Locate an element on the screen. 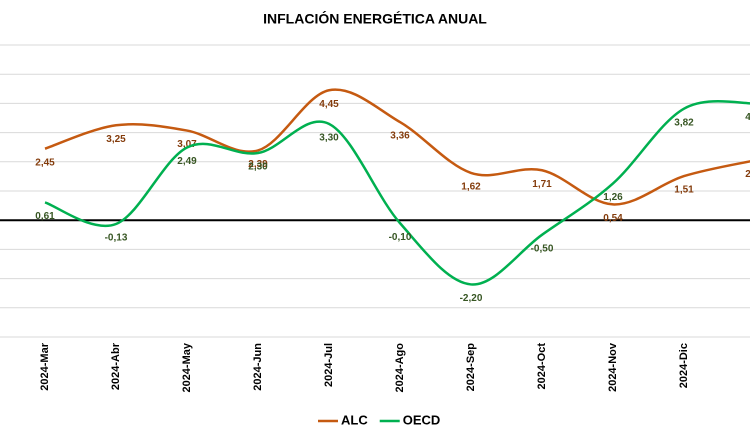 Image resolution: width=750 pixels, height=441 pixels. data-label: -2,20 is located at coordinates (471, 298).